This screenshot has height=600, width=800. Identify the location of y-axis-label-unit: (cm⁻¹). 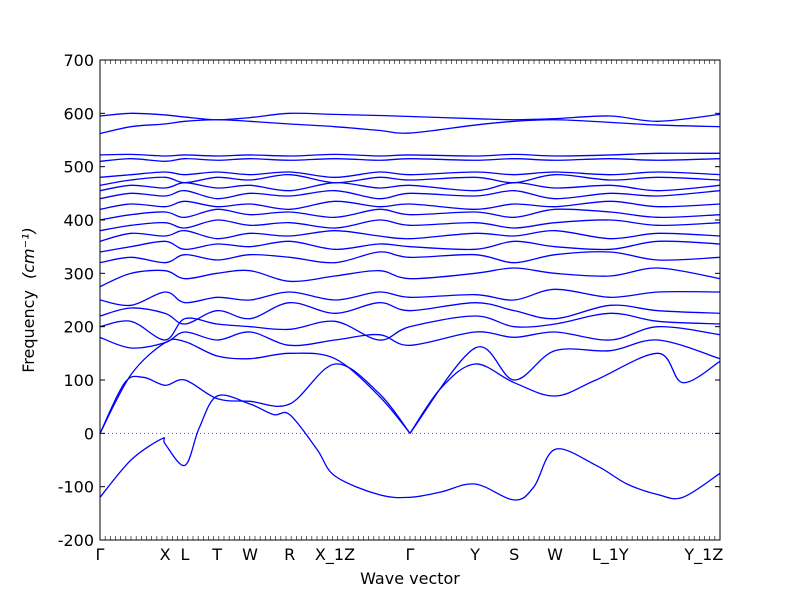
(28, 253).